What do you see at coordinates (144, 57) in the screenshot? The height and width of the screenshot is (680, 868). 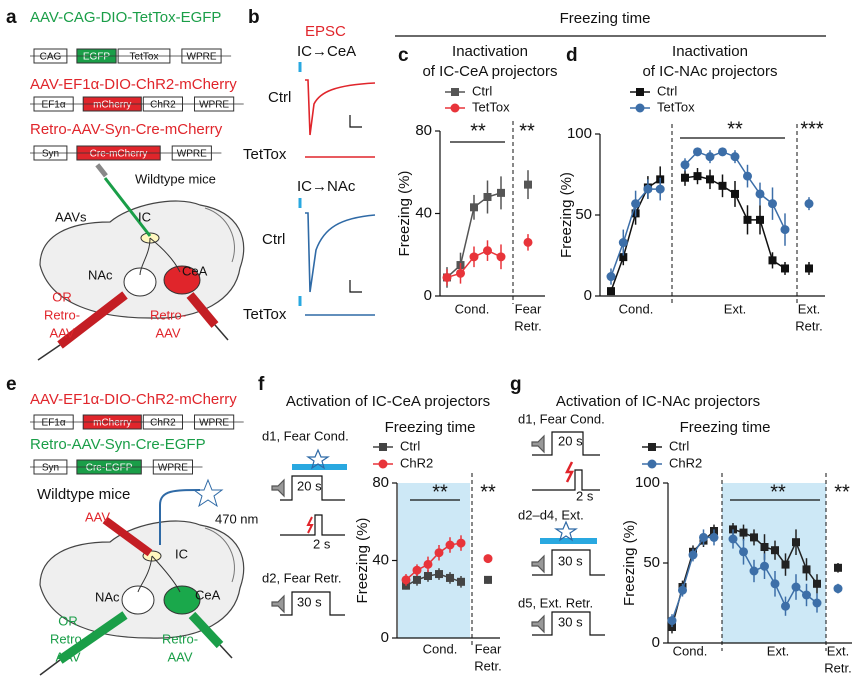 I see `construct-part-label: TetTox` at bounding box center [144, 57].